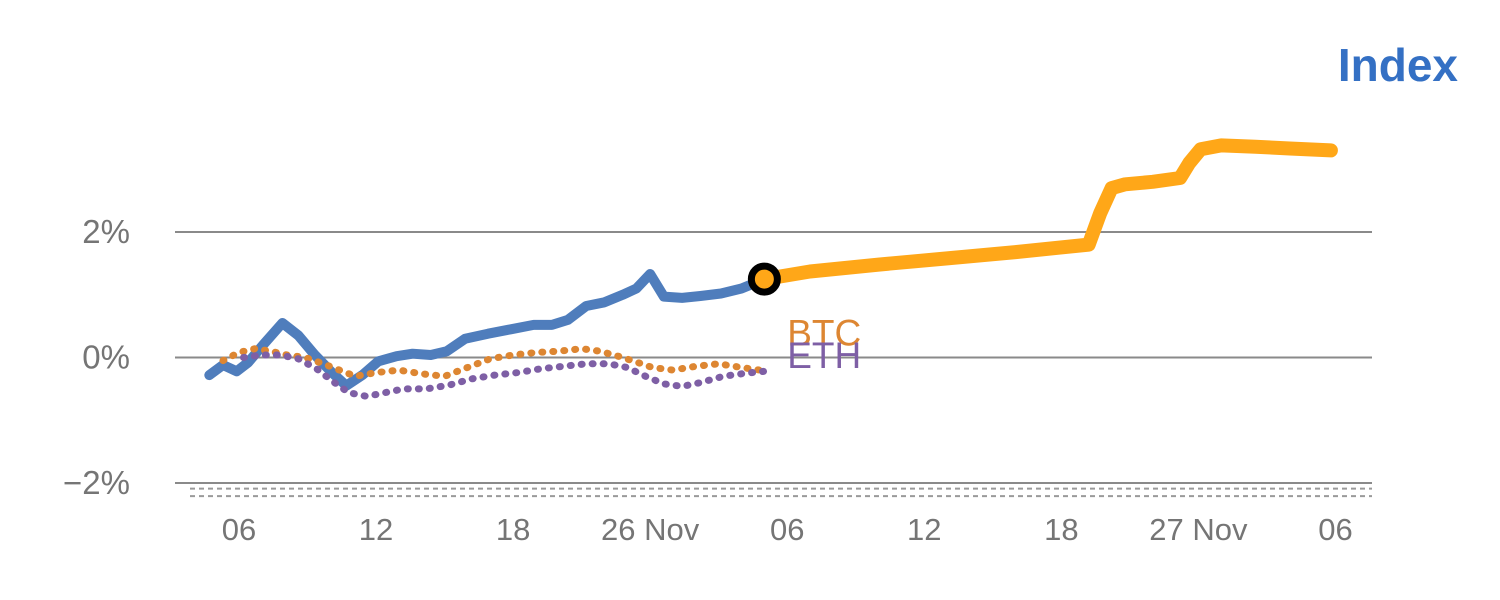 This screenshot has width=1500, height=600. Describe the element at coordinates (824, 355) in the screenshot. I see `series-label-eth: ETH` at that location.